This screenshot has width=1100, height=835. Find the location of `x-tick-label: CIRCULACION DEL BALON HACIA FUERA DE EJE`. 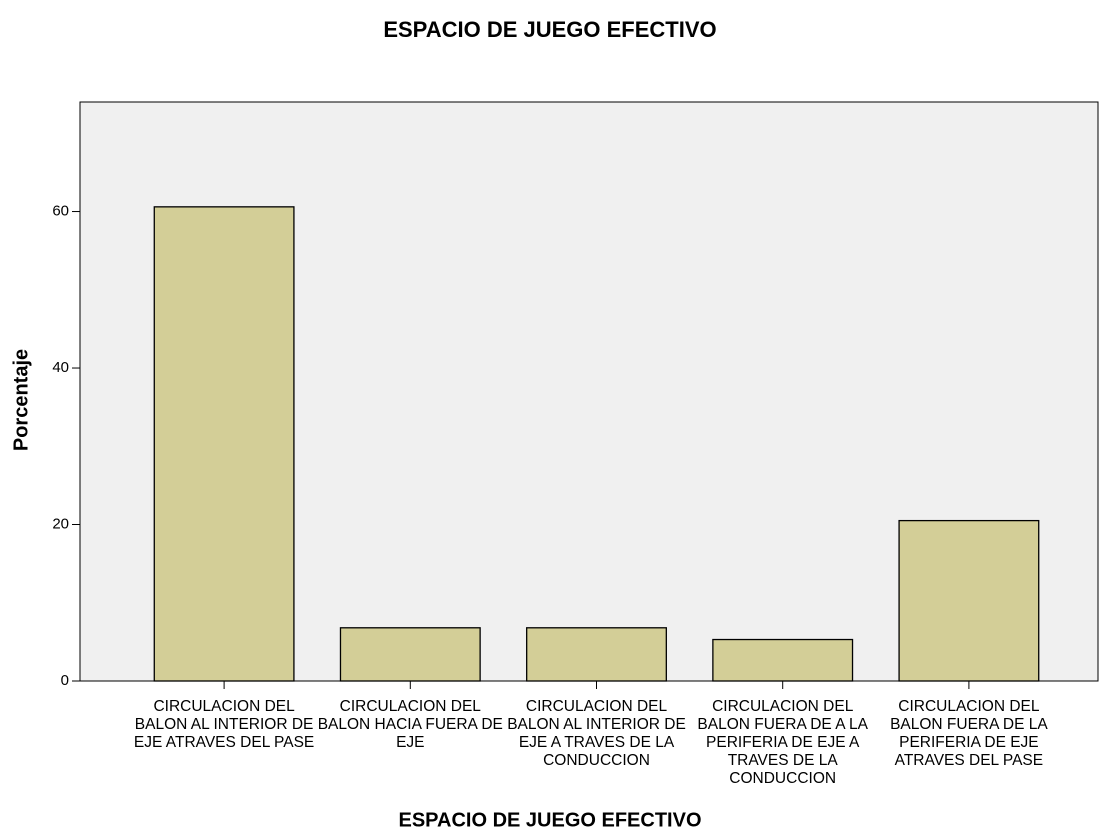

x-tick-label: CIRCULACION DEL BALON HACIA FUERA DE EJE is located at coordinates (410, 724).